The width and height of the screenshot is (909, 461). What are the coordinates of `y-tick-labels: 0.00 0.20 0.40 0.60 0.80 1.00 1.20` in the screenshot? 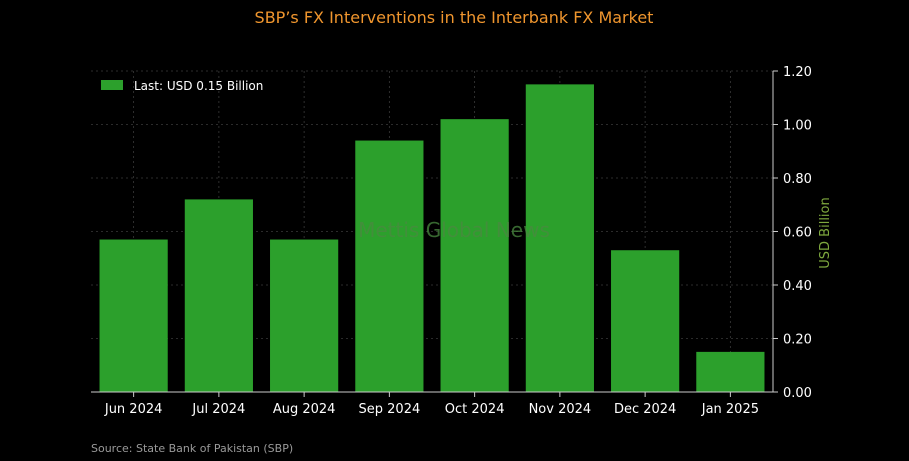 It's located at (792, 233).